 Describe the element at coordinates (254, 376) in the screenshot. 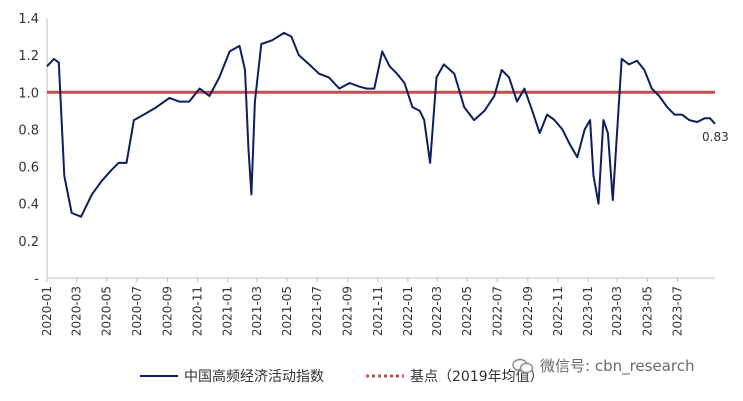

I see `legend-label-index: 中国高频经济活动指数` at that location.